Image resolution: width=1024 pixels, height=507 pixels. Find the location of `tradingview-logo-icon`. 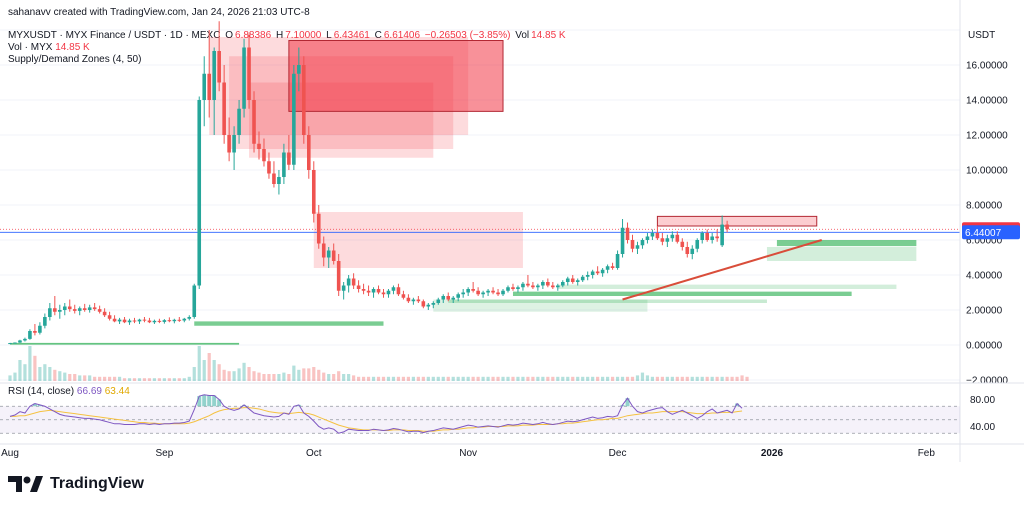

tradingview-logo-icon is located at coordinates (25, 484).